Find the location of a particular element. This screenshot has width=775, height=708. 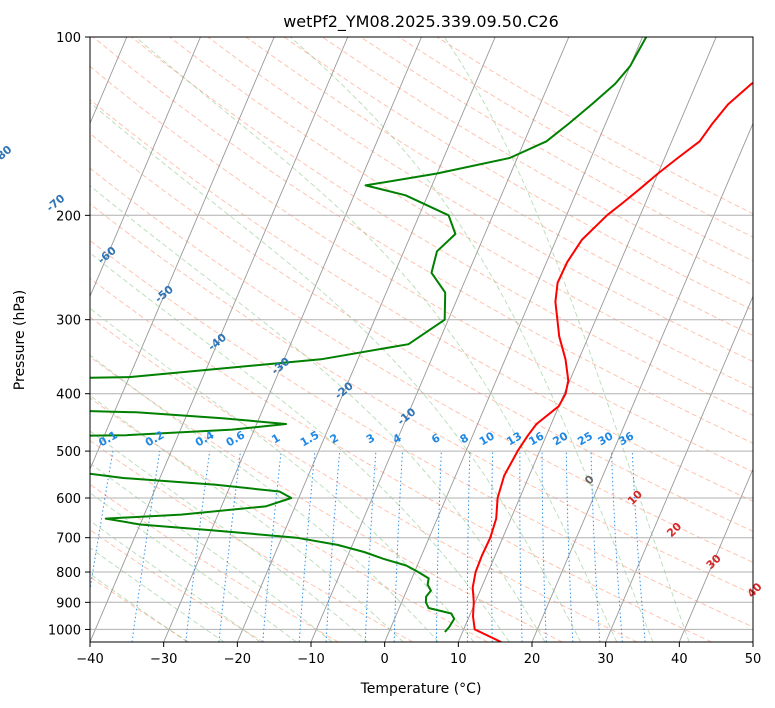

y-axis-title: Pressure (hPa) is located at coordinates (20, 340).